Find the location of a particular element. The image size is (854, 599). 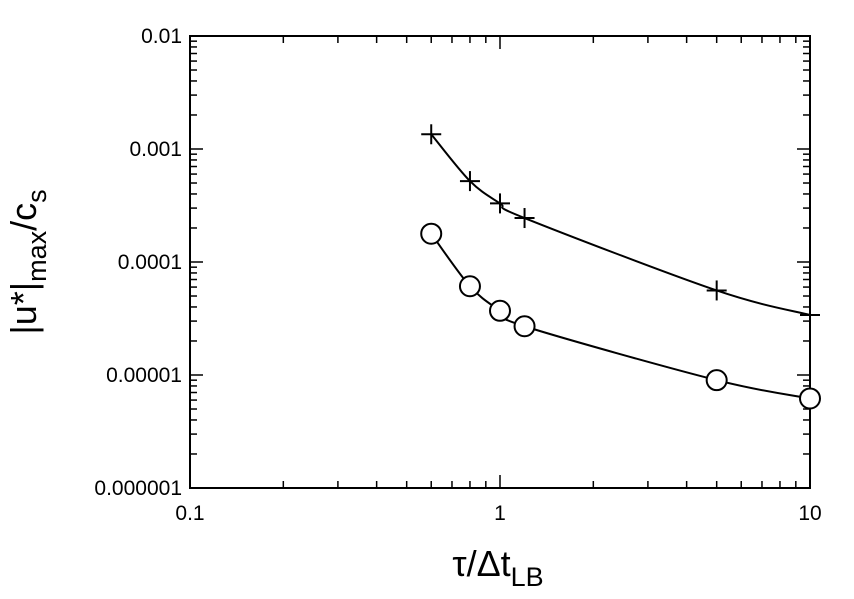

y-tick-label: 0.001 is located at coordinates (155, 149).